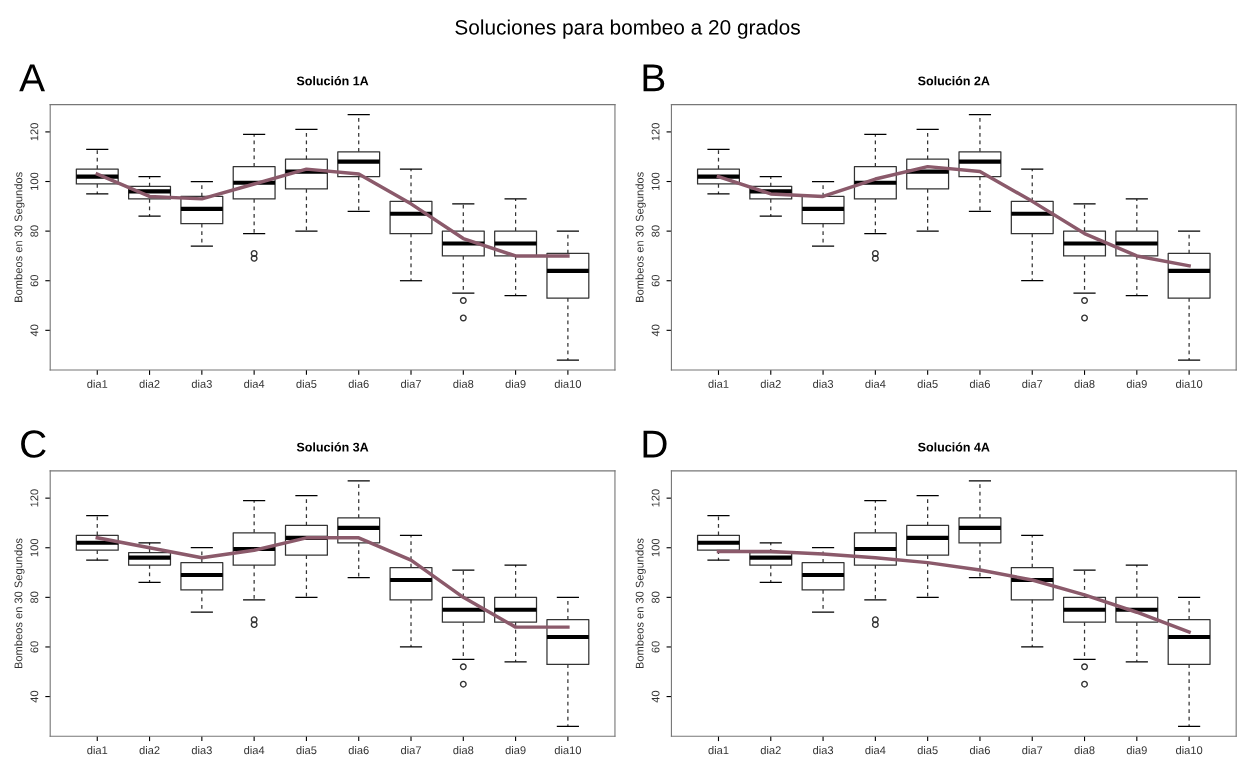 The width and height of the screenshot is (1255, 775). What do you see at coordinates (32, 78) in the screenshot?
I see `text: A` at bounding box center [32, 78].